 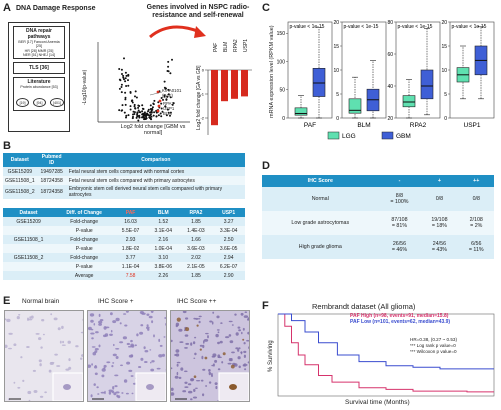 What do you see at coordinates (163, 257) in the screenshot?
I see `cell: 3.10` at bounding box center [163, 257].